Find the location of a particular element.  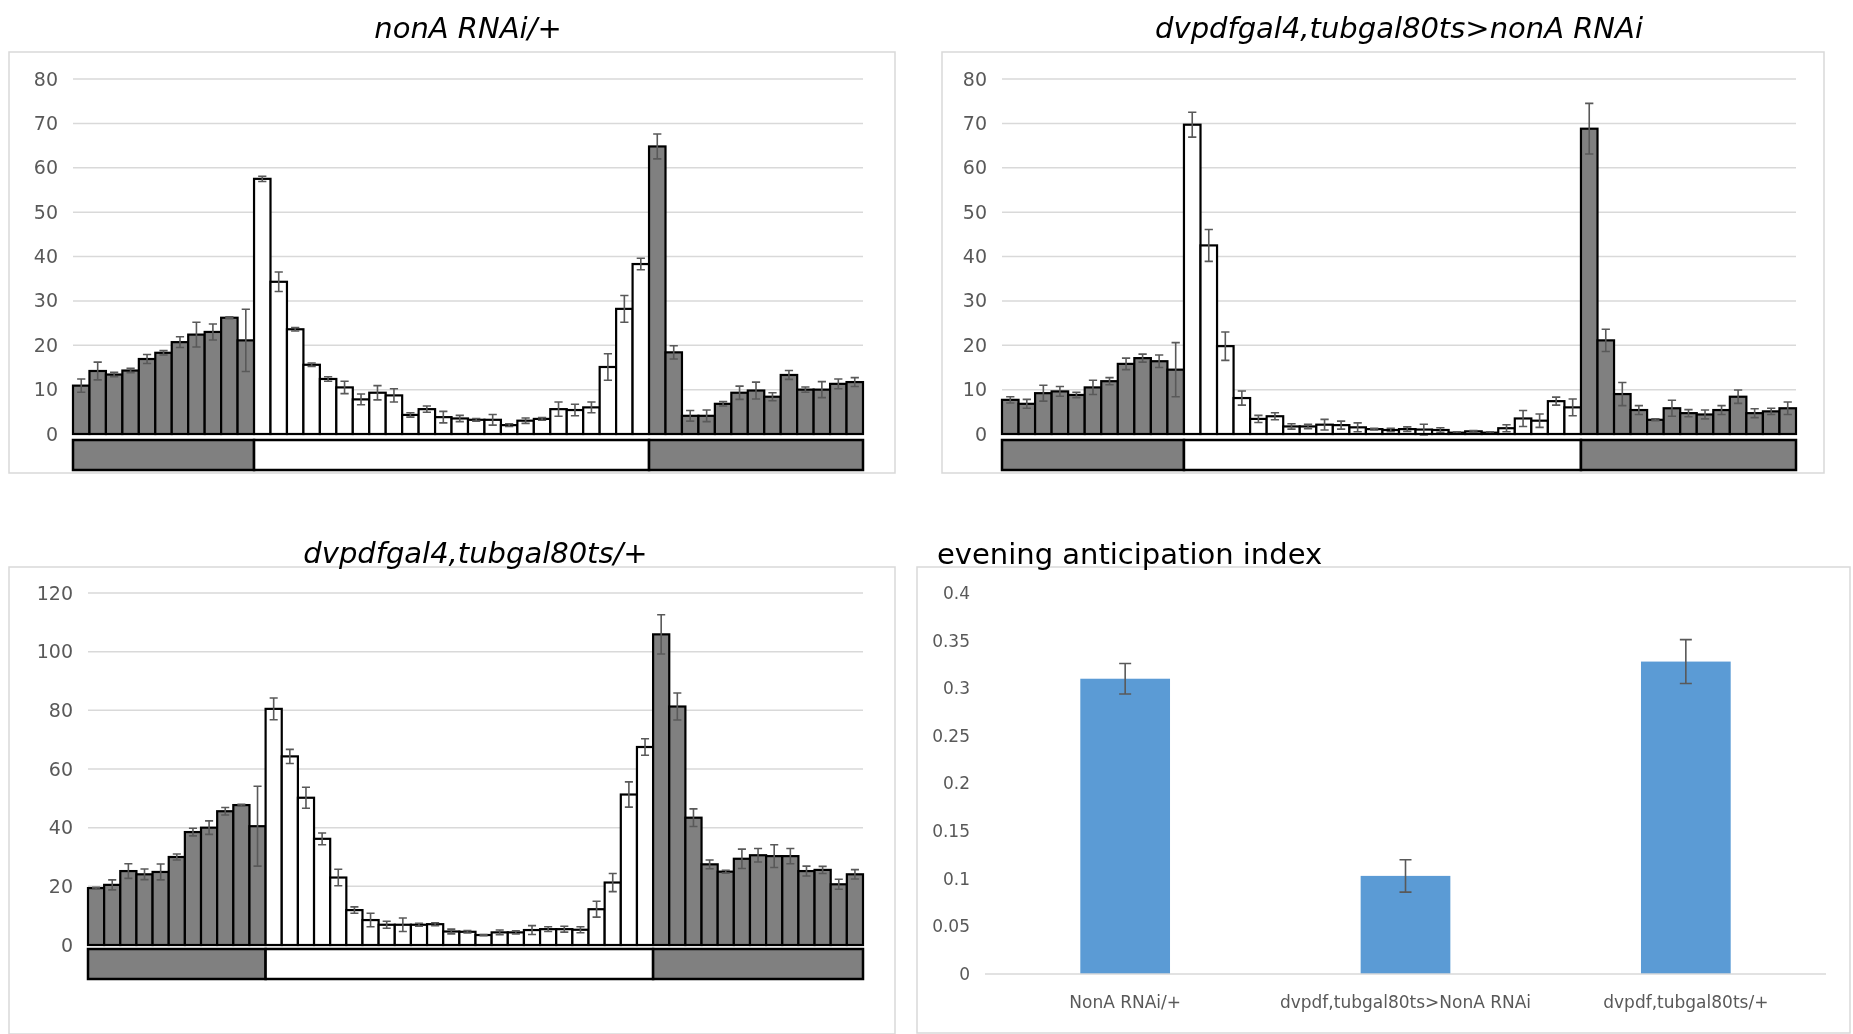

chart-title: evening anticipation index is located at coordinates (1130, 554).